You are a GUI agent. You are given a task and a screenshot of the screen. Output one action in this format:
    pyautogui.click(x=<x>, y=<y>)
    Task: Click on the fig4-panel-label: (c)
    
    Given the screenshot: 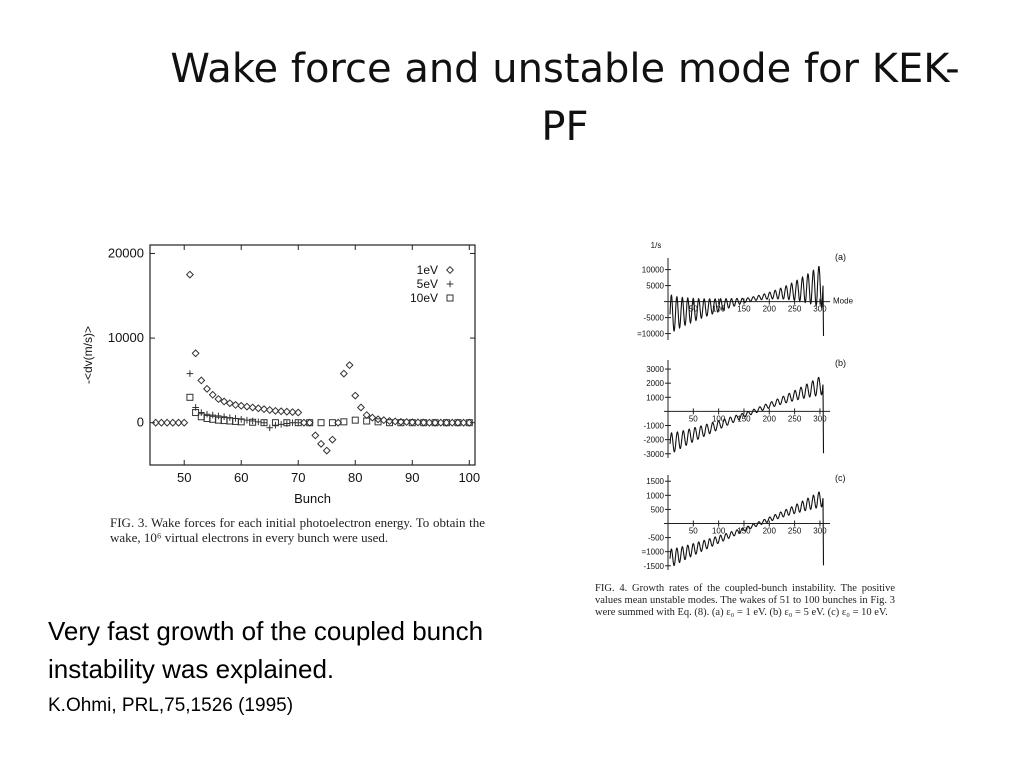 What is the action you would take?
    pyautogui.click(x=840, y=478)
    